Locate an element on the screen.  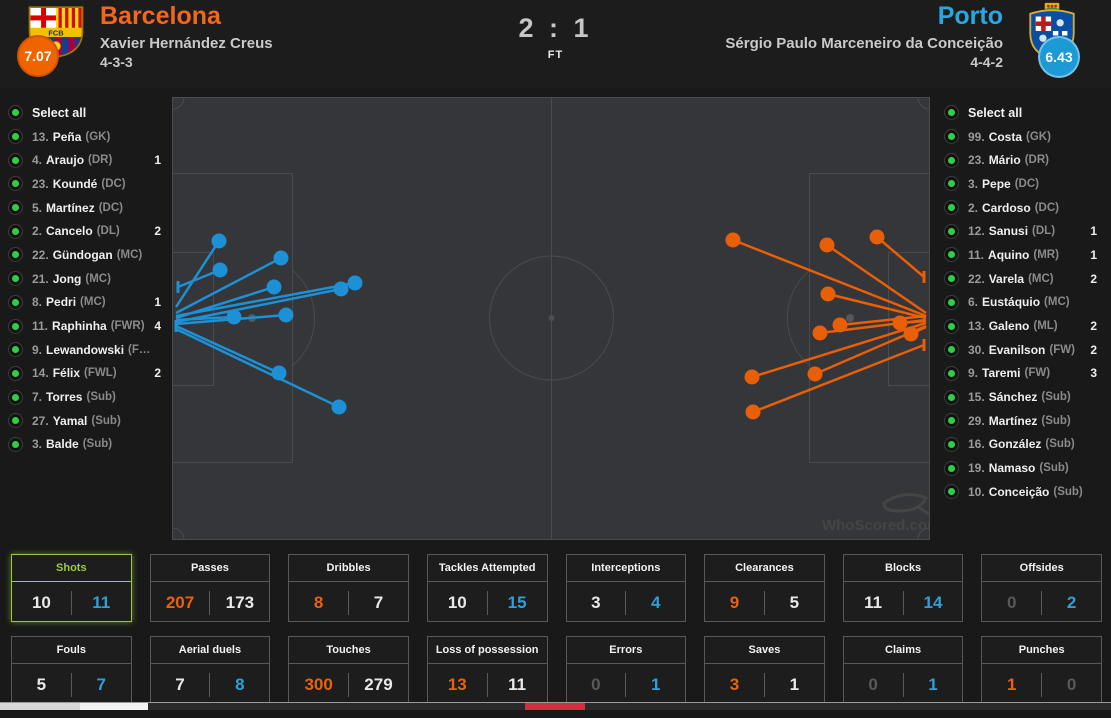
stat-box-aerial-duels: Aerial duels 7 8 is located at coordinates (210, 670).